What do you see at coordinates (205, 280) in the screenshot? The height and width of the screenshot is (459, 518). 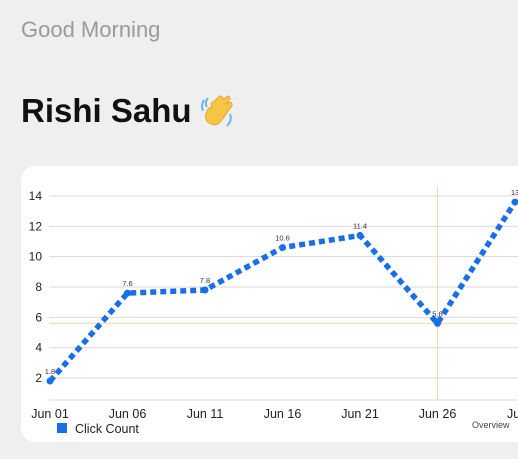 I see `data-label: 7.8` at bounding box center [205, 280].